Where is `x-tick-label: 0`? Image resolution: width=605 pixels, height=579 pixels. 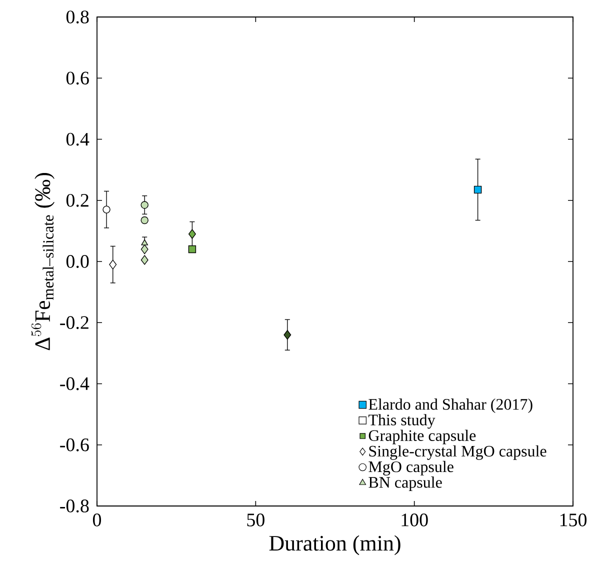
x-tick-label: 0 is located at coordinates (97, 520).